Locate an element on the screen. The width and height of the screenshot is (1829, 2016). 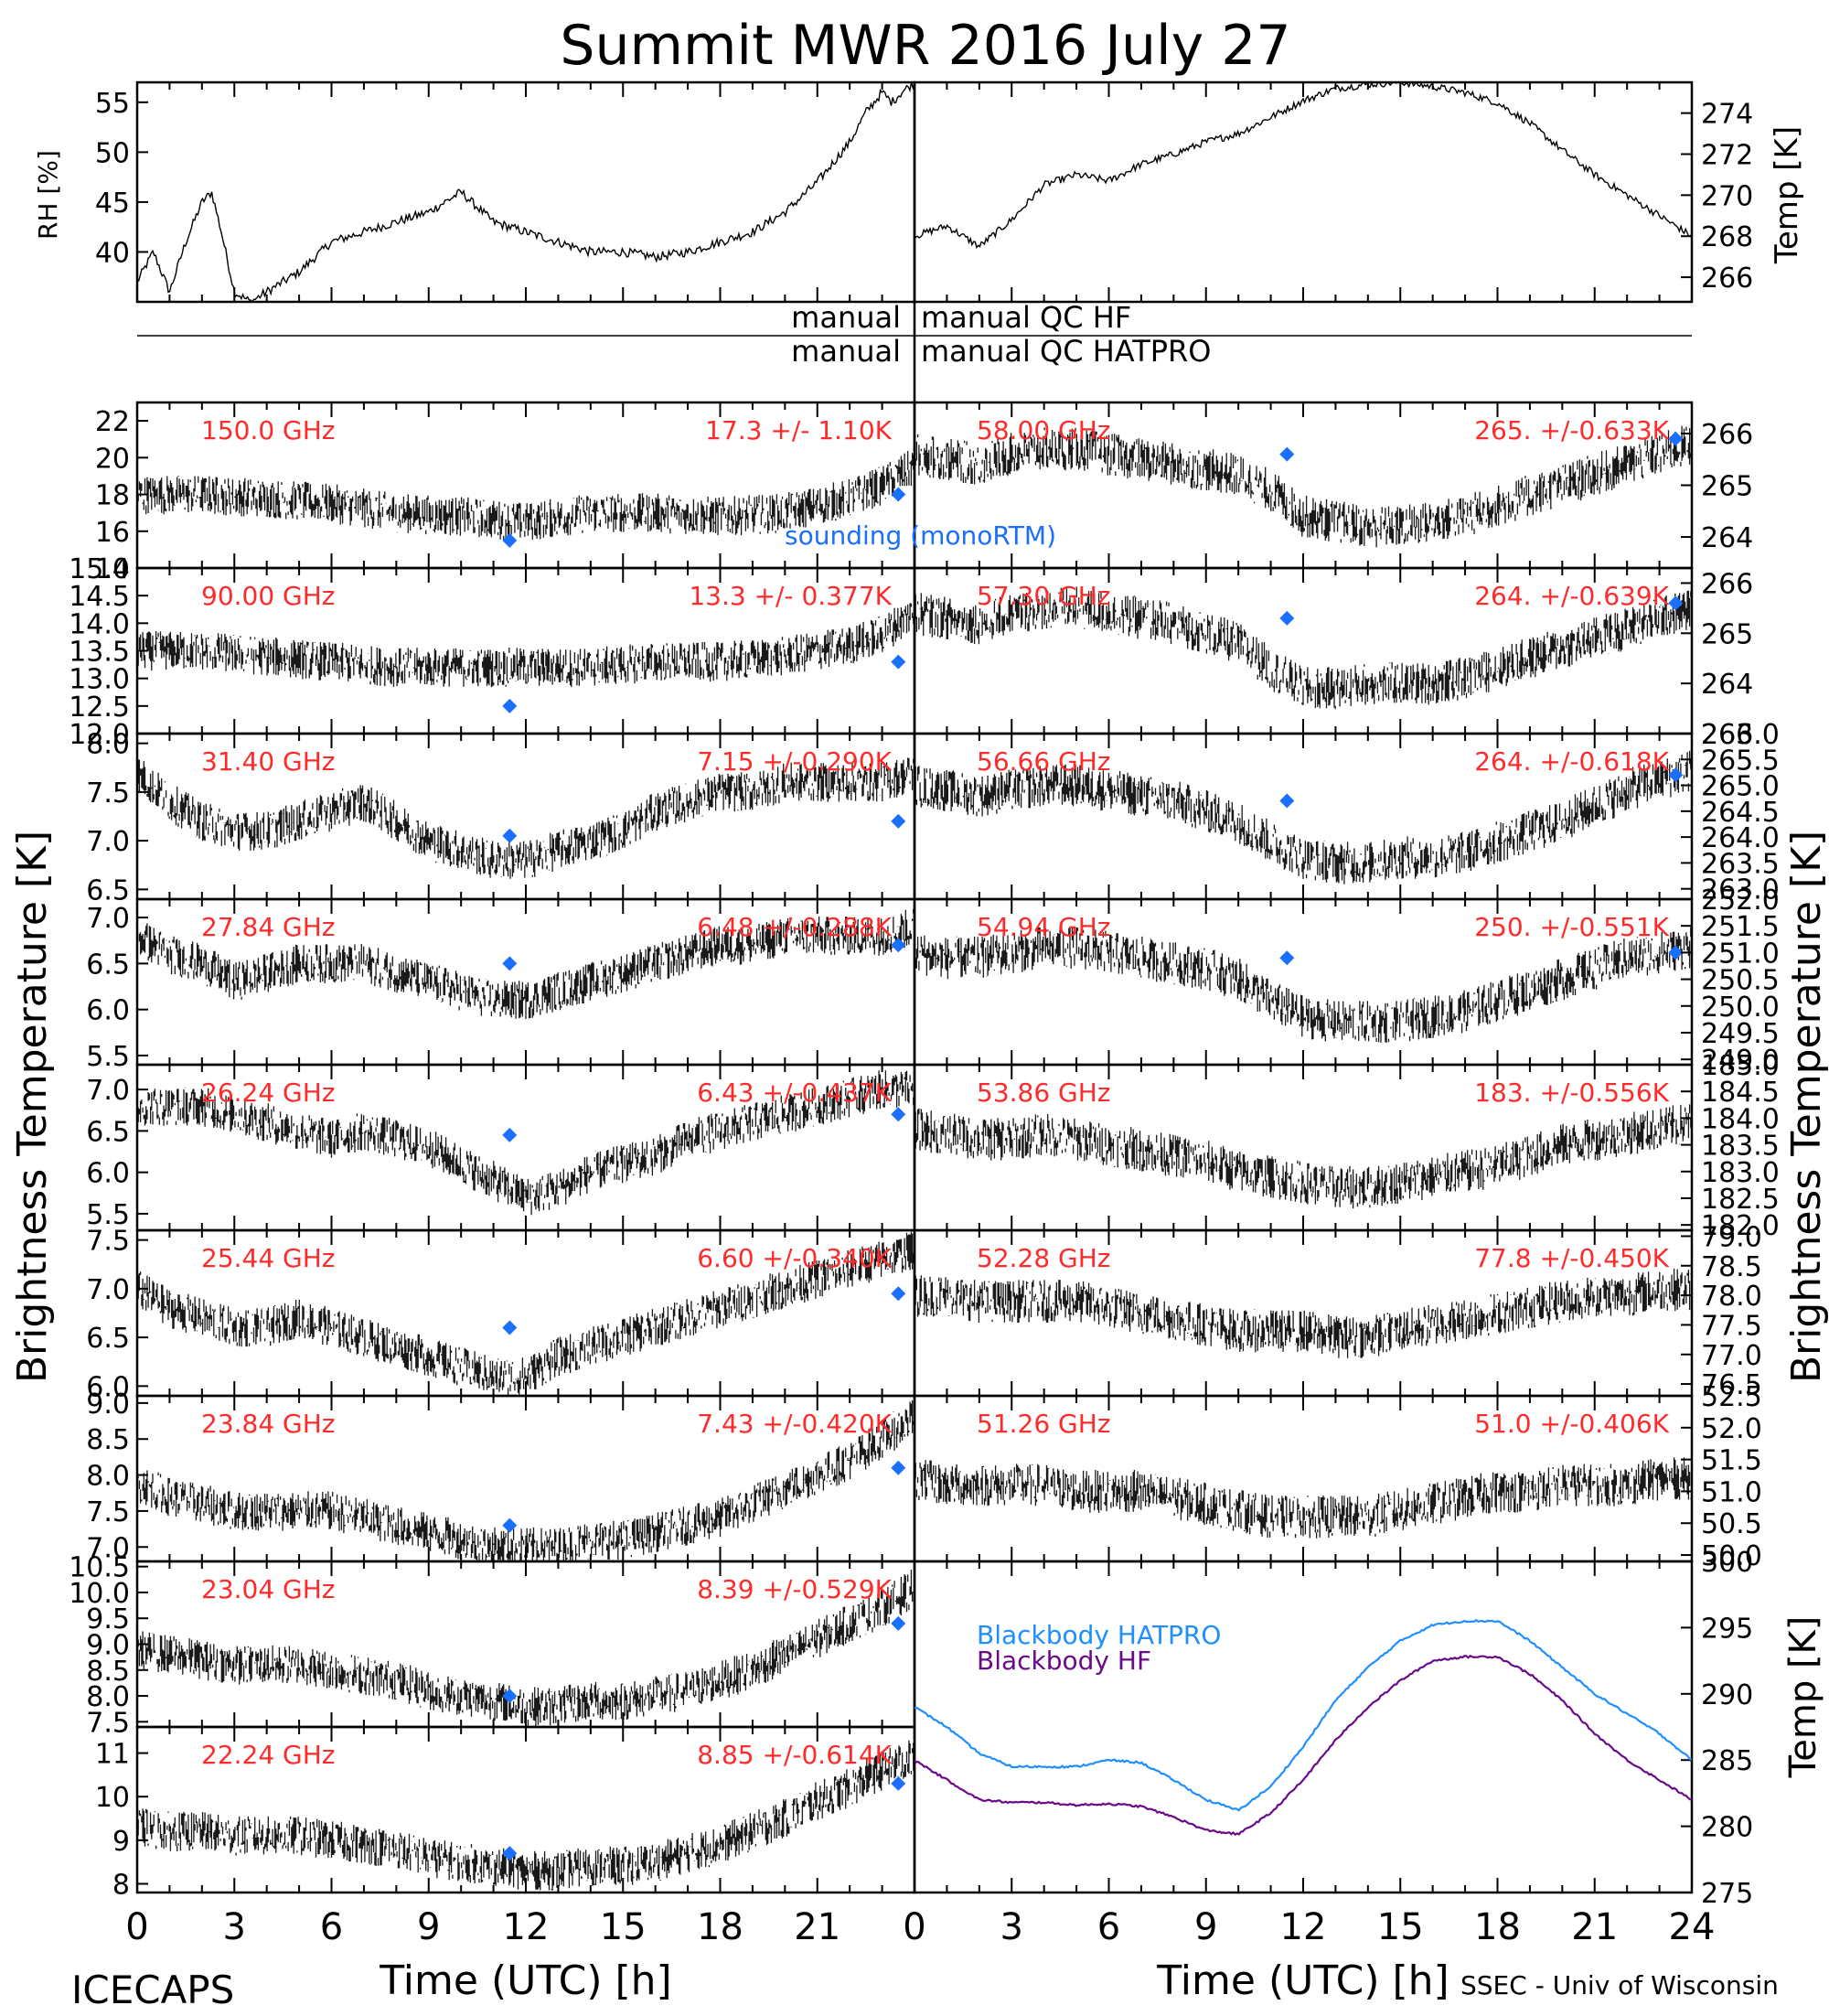
y-tick-label: 250.0 is located at coordinates (1740, 1008).